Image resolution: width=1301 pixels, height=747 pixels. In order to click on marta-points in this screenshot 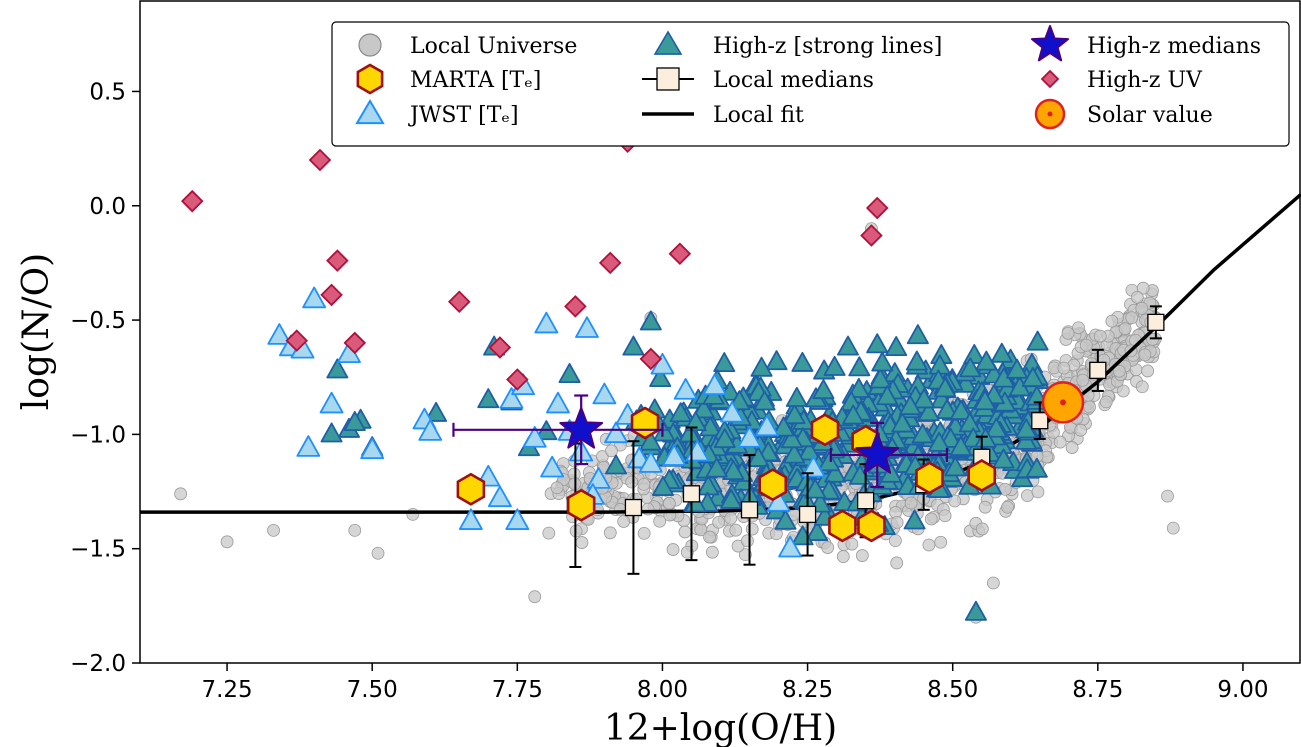, I will do `click(726, 474)`.